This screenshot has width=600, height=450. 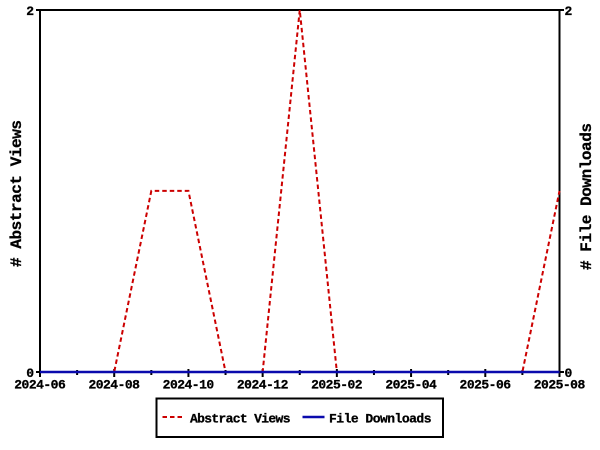 What do you see at coordinates (411, 385) in the screenshot?
I see `svg-text: 2025-04` at bounding box center [411, 385].